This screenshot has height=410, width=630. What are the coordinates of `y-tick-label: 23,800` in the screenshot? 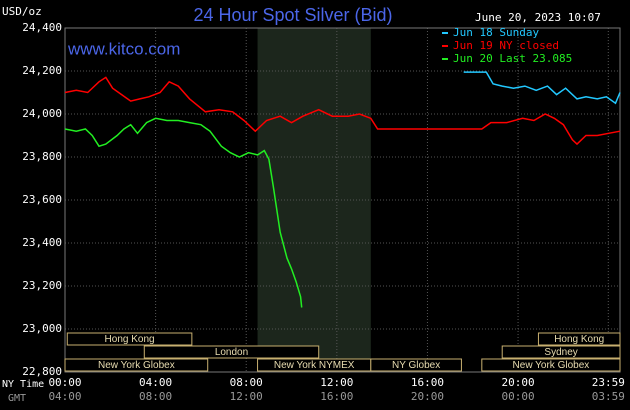 It's located at (42, 156).